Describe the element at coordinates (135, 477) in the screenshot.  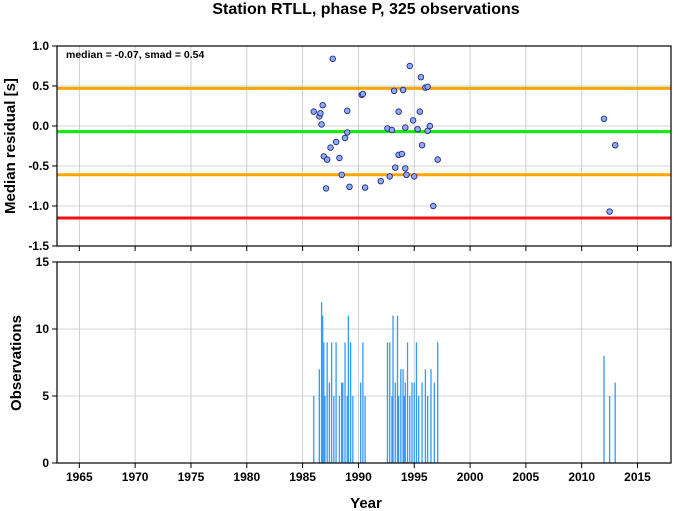
I see `x-tick-label: 1970` at that location.